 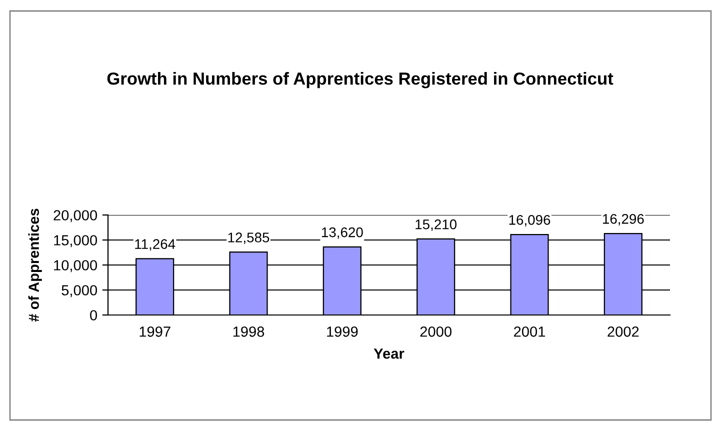 What do you see at coordinates (76, 216) in the screenshot?
I see `y-tick-label: 20,000` at bounding box center [76, 216].